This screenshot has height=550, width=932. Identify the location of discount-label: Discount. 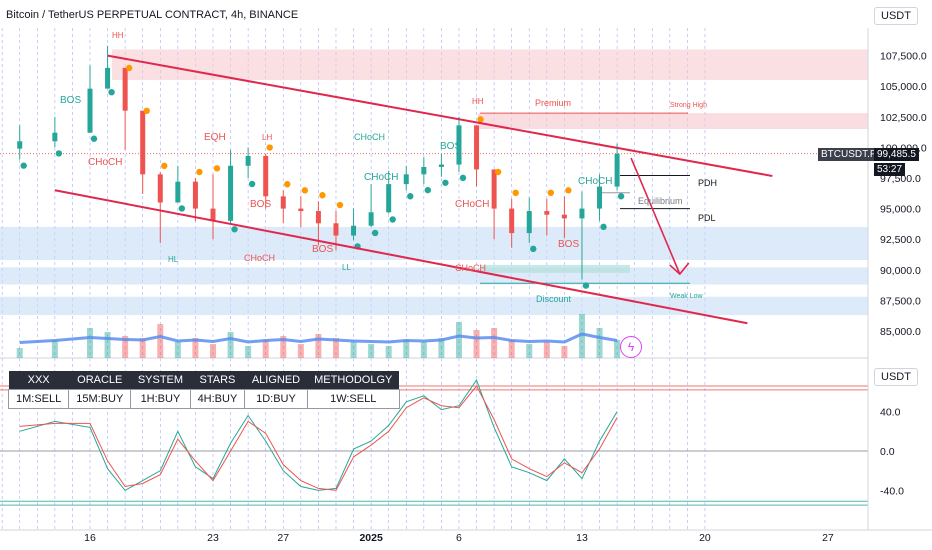
(554, 299).